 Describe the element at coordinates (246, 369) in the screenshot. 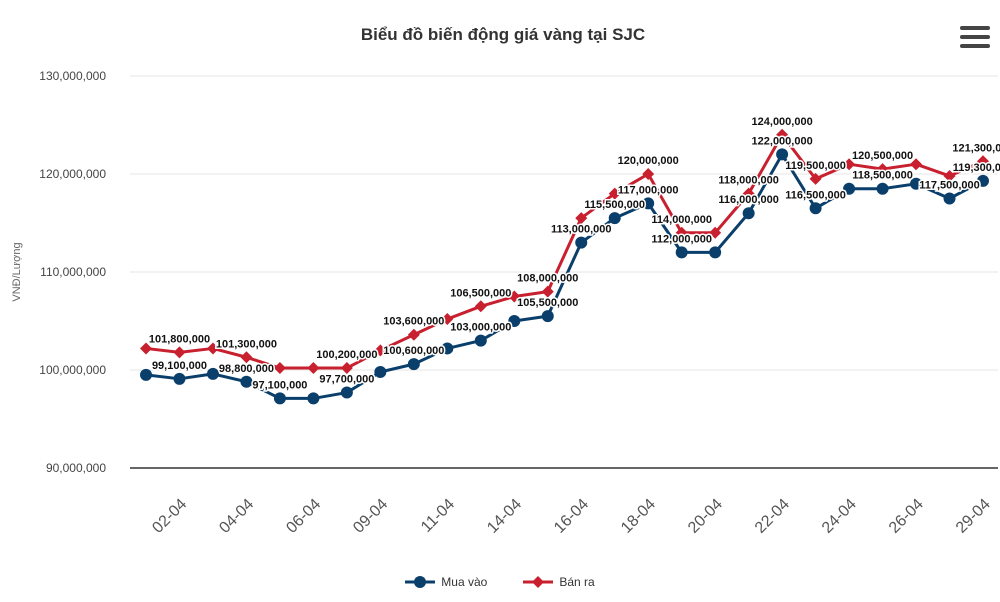

I see `buy-data-label: 98,800,000` at that location.